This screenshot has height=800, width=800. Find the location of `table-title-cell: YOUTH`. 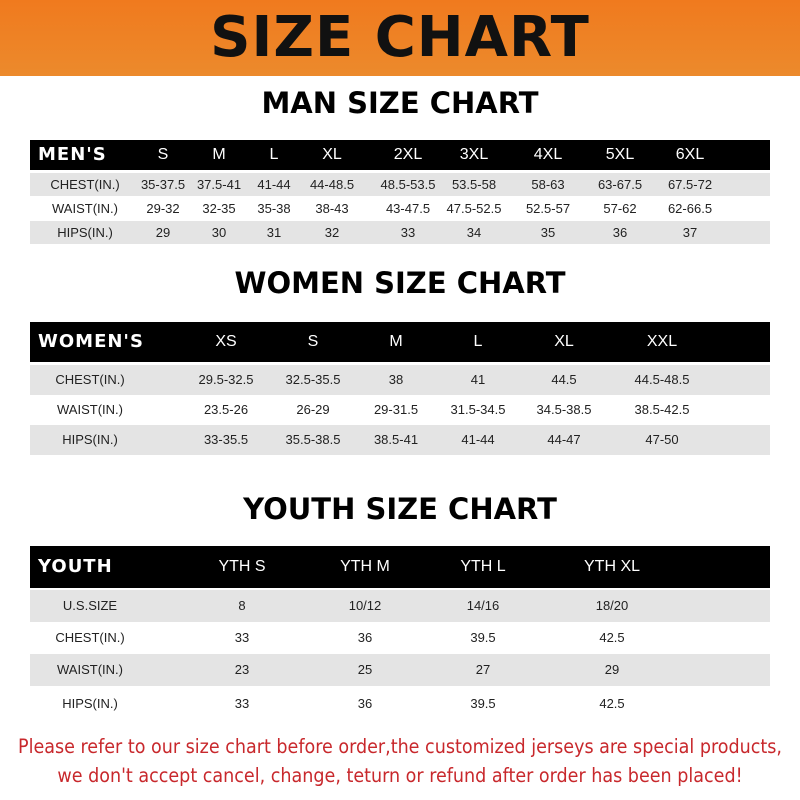

table-title-cell: YOUTH is located at coordinates (75, 566).